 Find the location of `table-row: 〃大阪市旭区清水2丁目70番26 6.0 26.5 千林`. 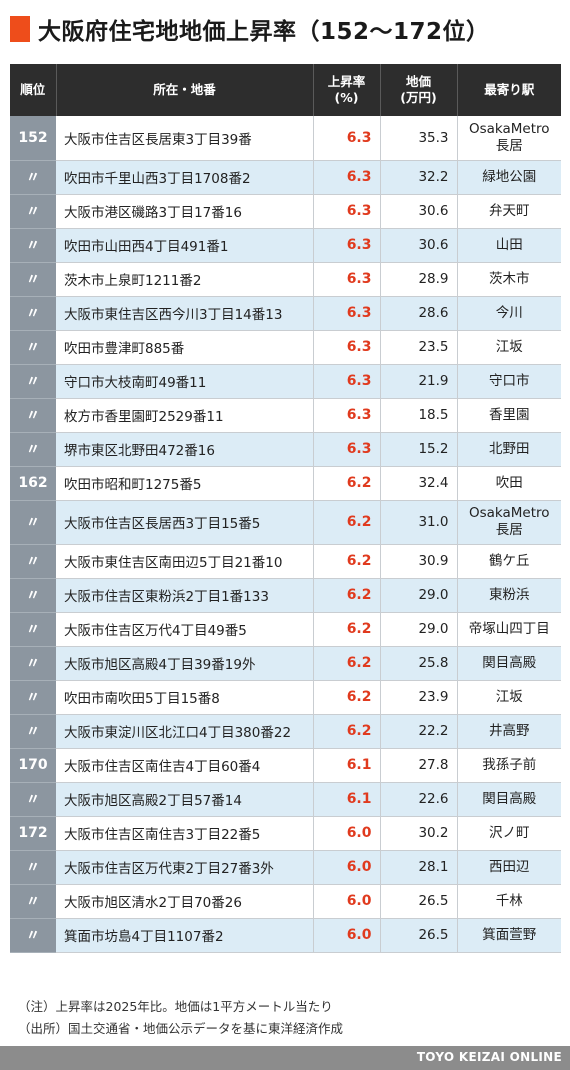

table-row: 〃大阪市旭区清水2丁目70番26 6.0 26.5 千林 is located at coordinates (285, 901).